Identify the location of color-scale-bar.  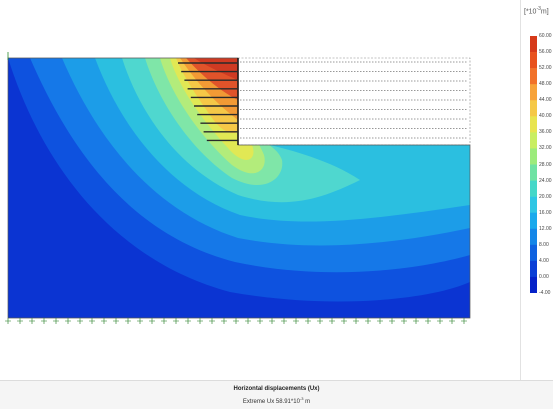
(533, 164).